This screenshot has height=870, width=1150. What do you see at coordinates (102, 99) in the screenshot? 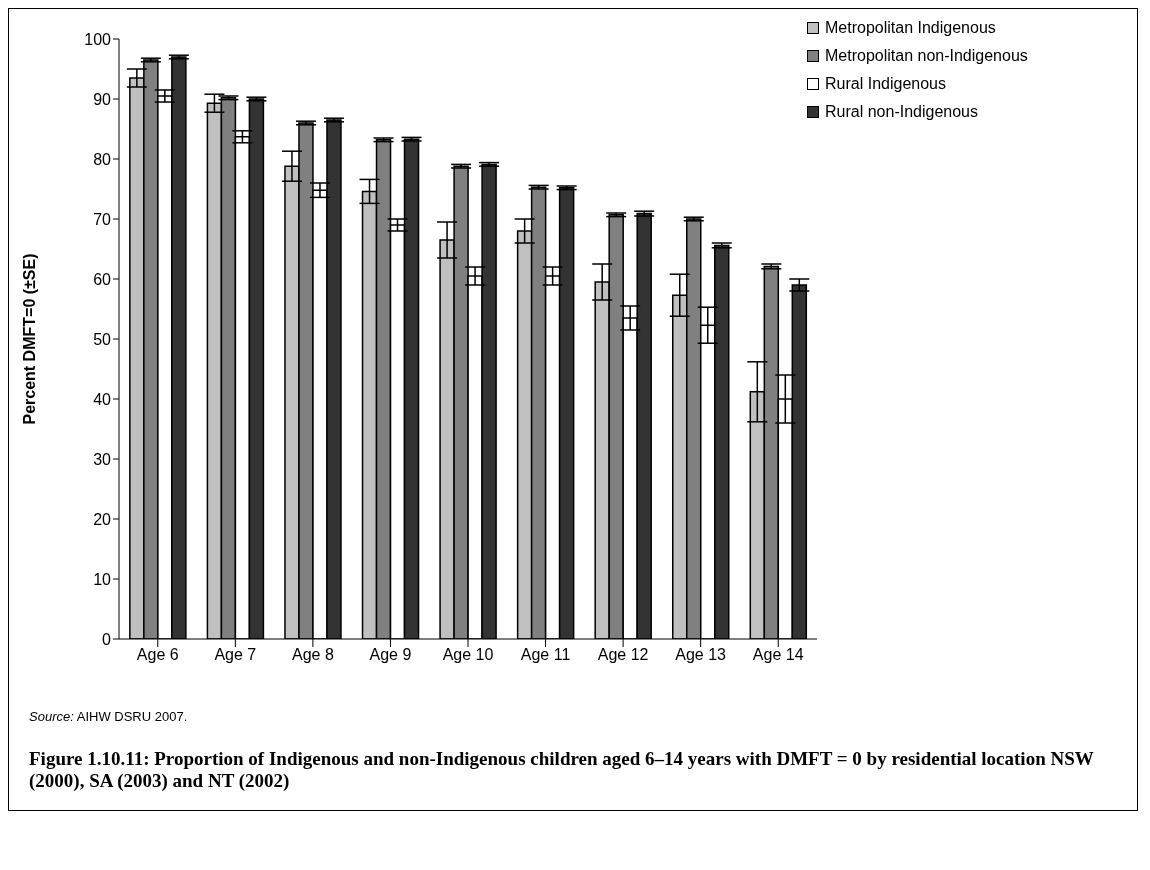
I see `y-tick-label: 90` at bounding box center [102, 99].